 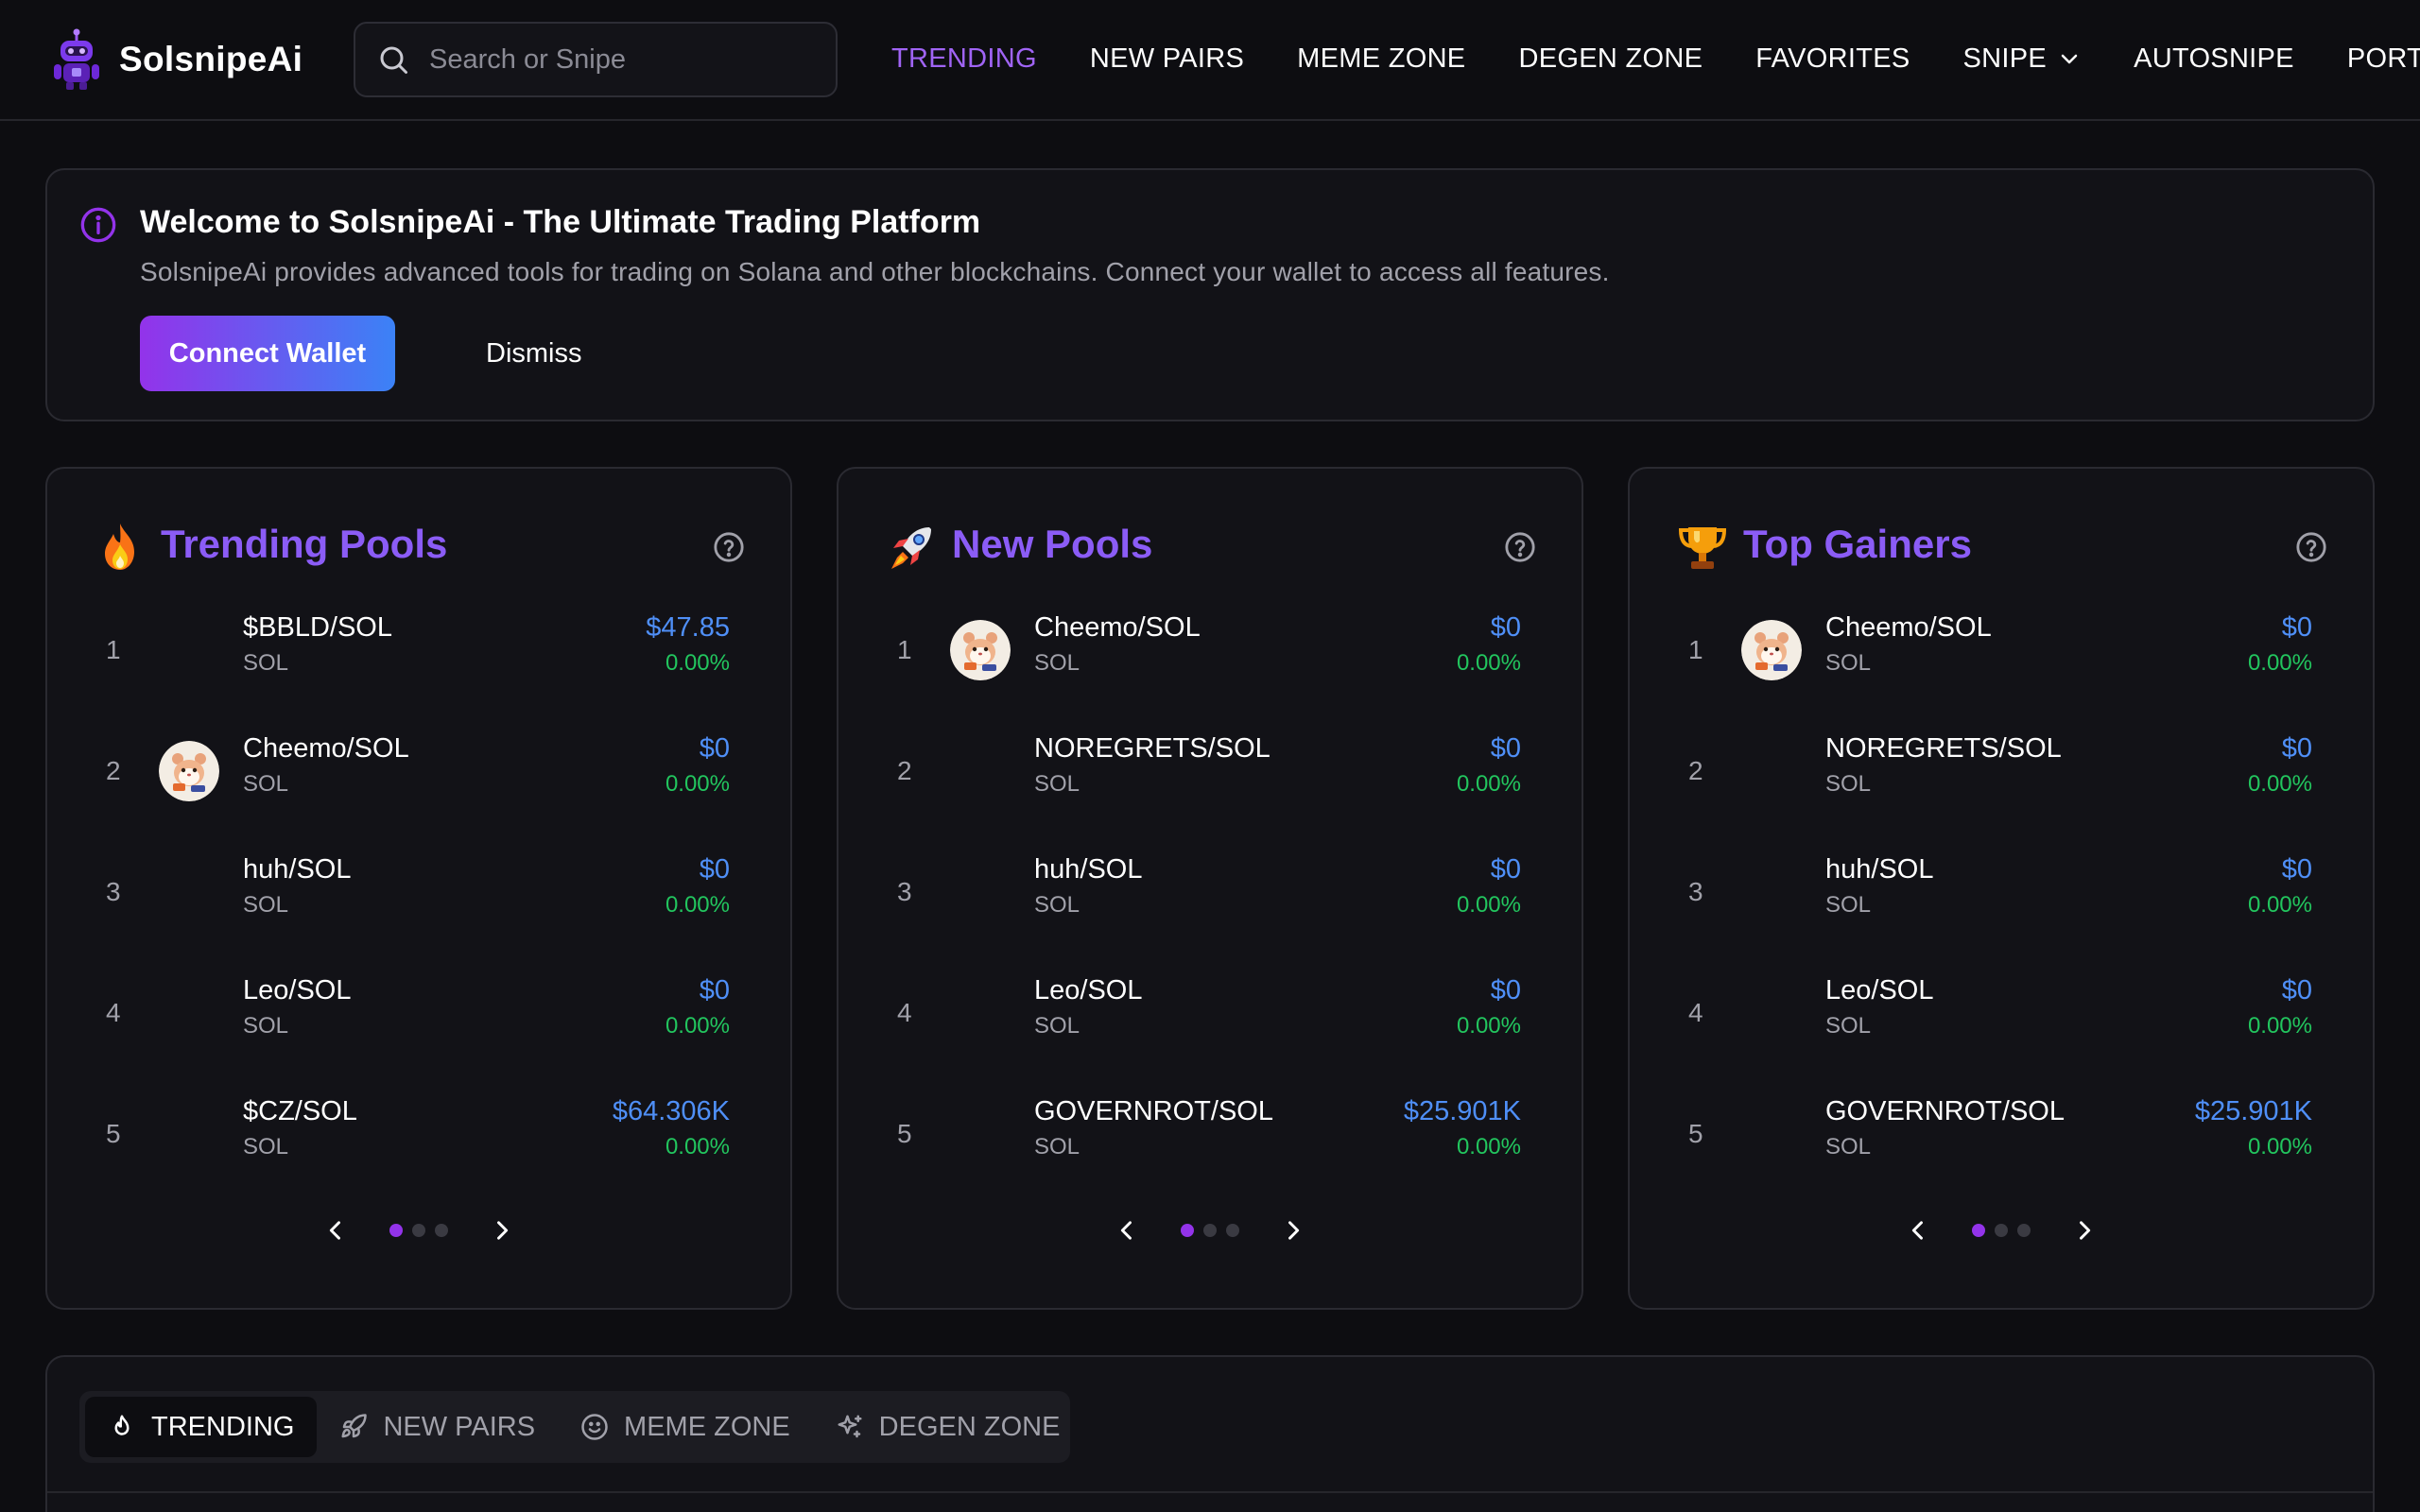 What do you see at coordinates (418, 1134) in the screenshot?
I see `pool-row: 5 $CZ/SOL SOL $64.306K 0.00%` at bounding box center [418, 1134].